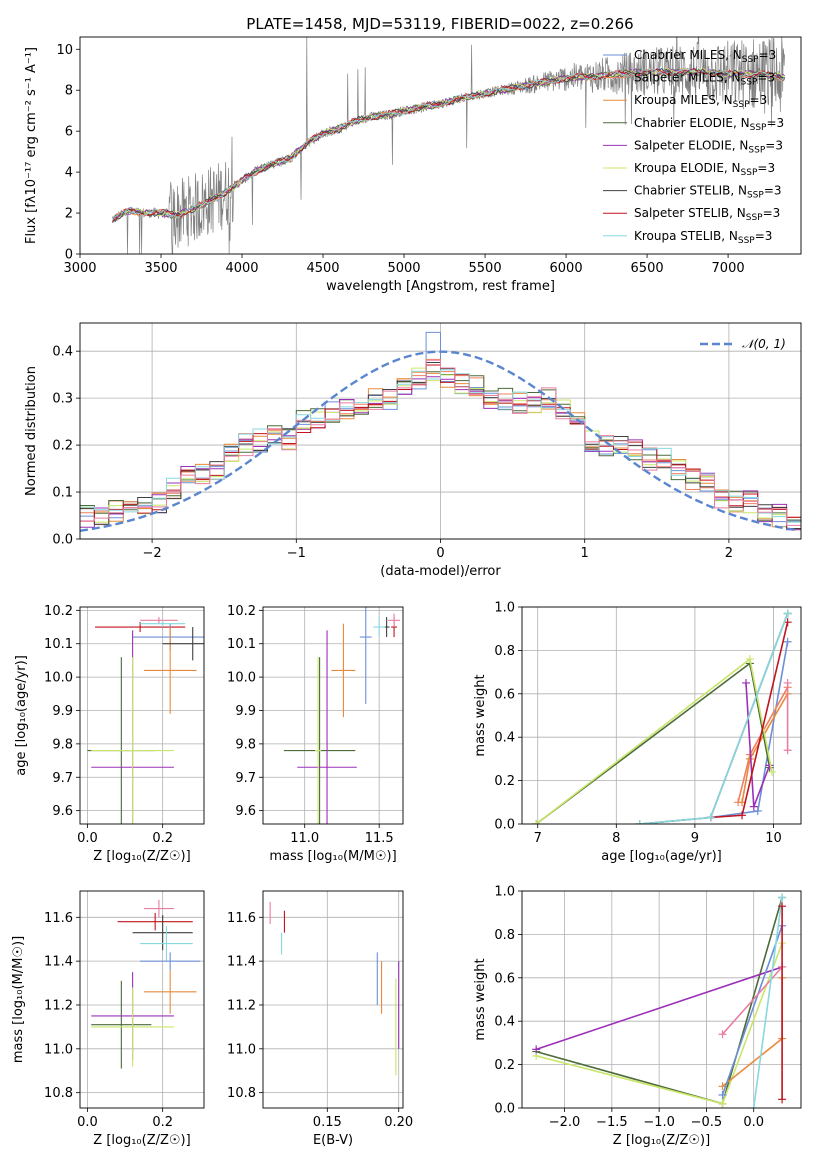 The image size is (819, 1170). Describe the element at coordinates (440, 571) in the screenshot. I see `histogram-x-label: (data-model)/error` at that location.